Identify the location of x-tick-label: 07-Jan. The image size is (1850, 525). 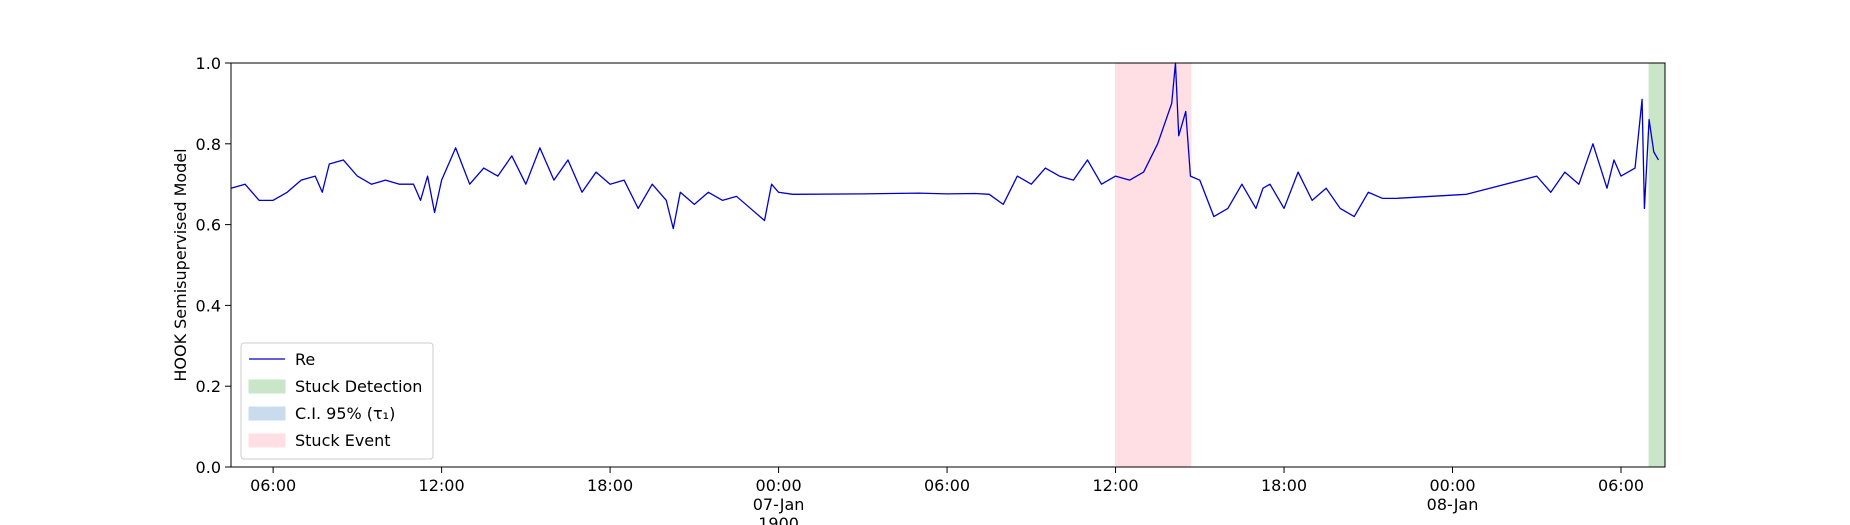
(779, 504).